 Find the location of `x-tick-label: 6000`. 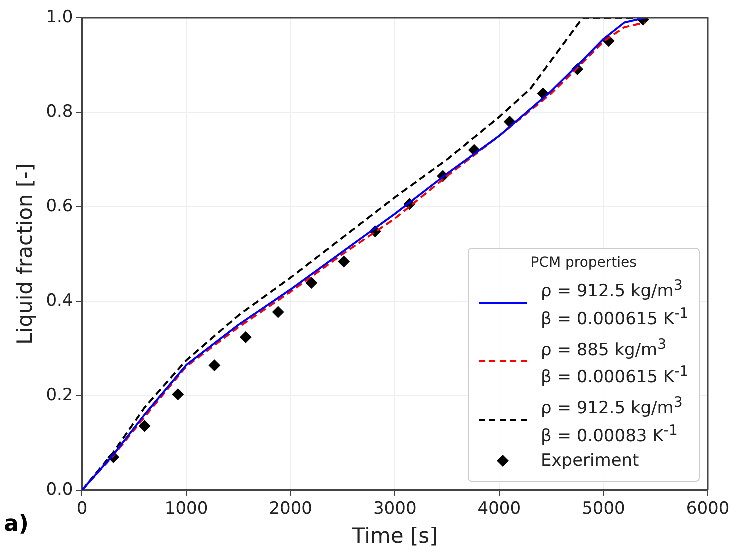

x-tick-label: 6000 is located at coordinates (708, 509).